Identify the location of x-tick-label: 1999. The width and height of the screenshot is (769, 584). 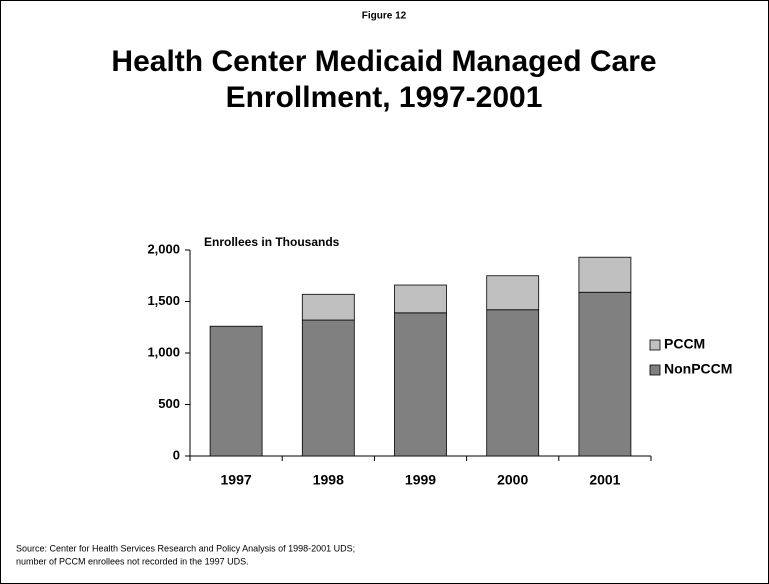
(420, 480).